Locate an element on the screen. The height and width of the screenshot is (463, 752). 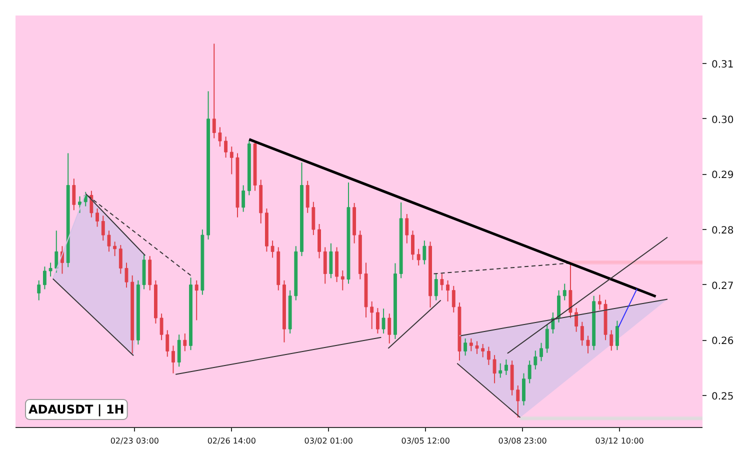
text: ADAUSDT | 1H is located at coordinates (76, 409).